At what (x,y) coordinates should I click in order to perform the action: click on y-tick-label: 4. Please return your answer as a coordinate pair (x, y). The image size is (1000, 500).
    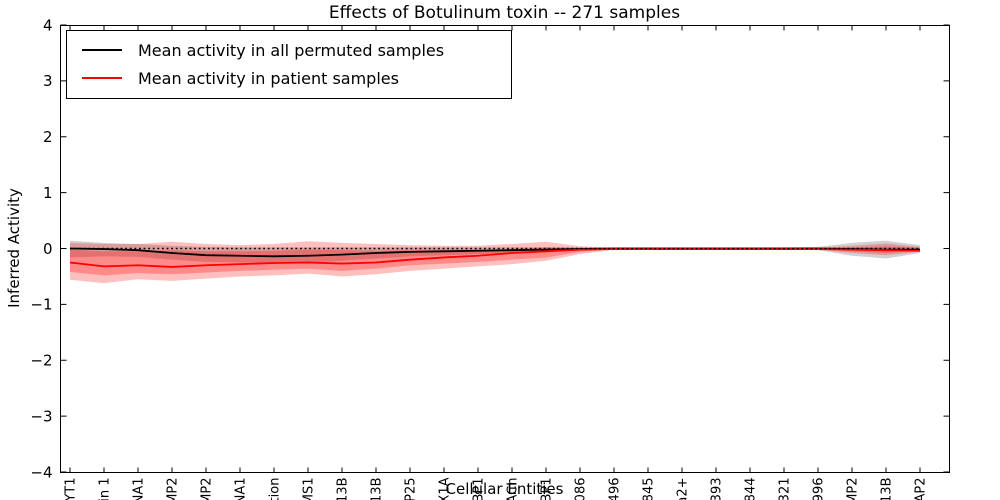
    Looking at the image, I should click on (48, 25).